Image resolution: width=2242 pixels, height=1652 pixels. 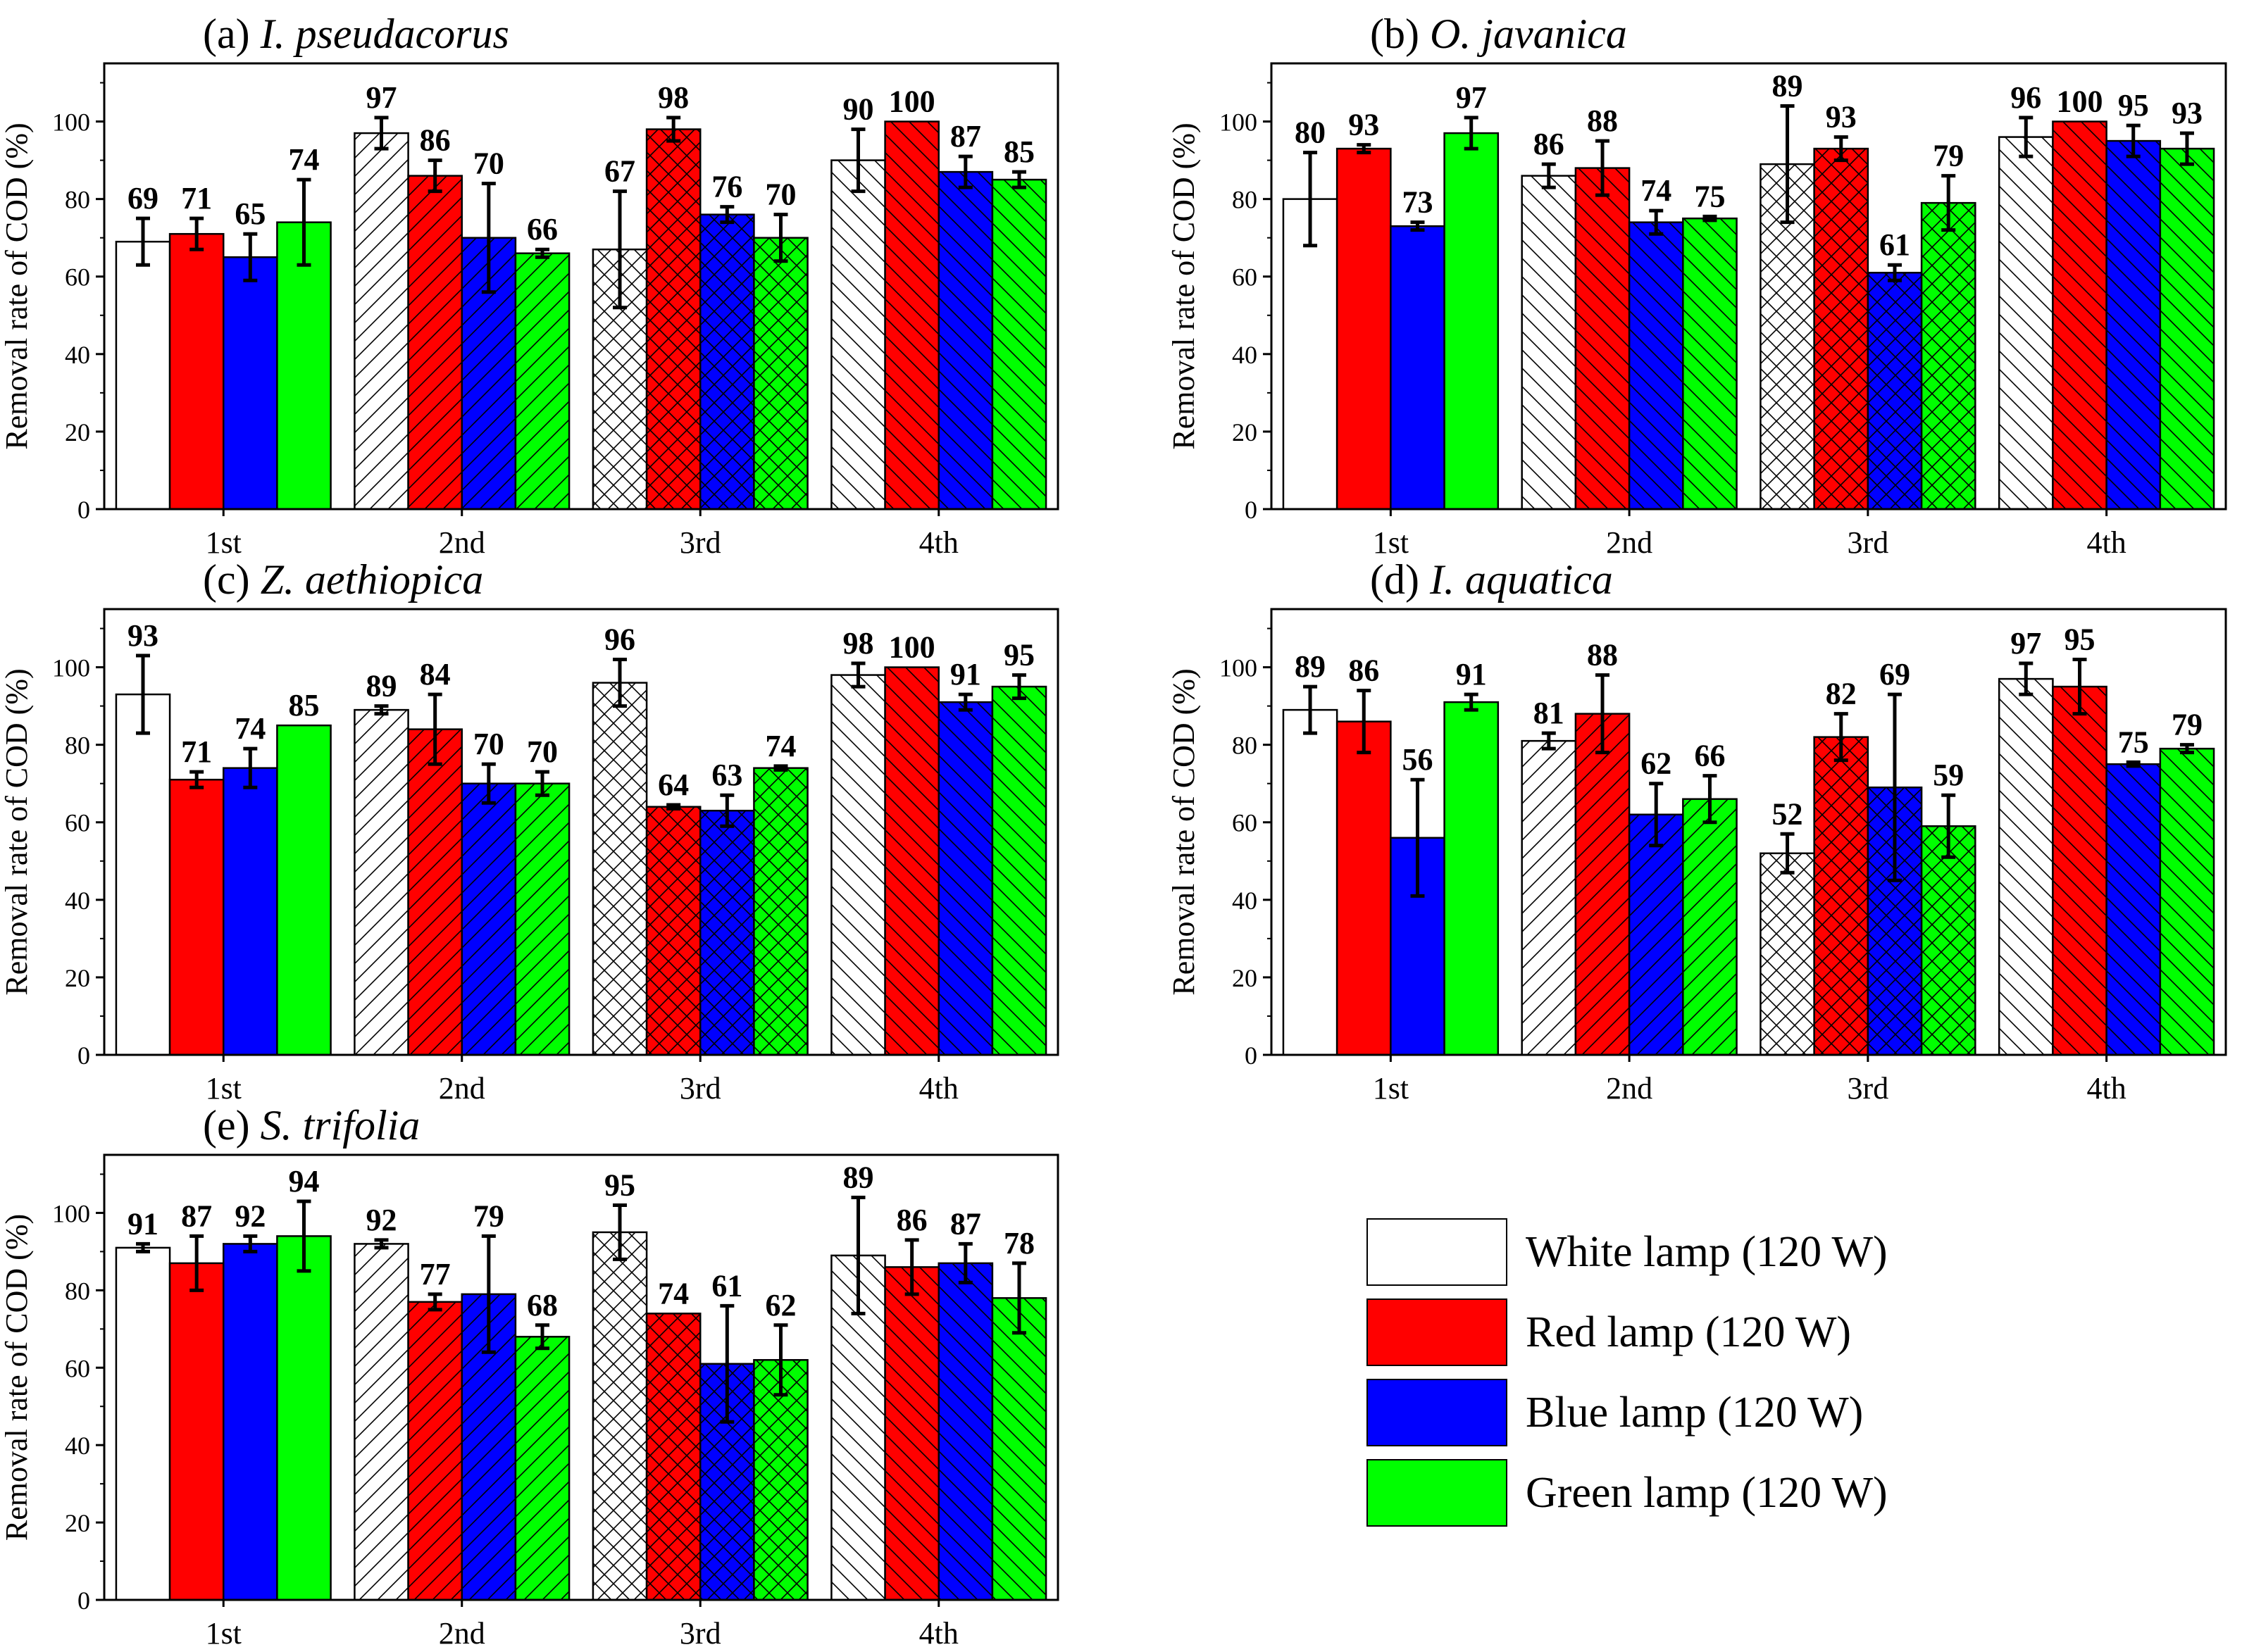 I want to click on data-label-b-2nd-green: 75, so click(x=1710, y=196).